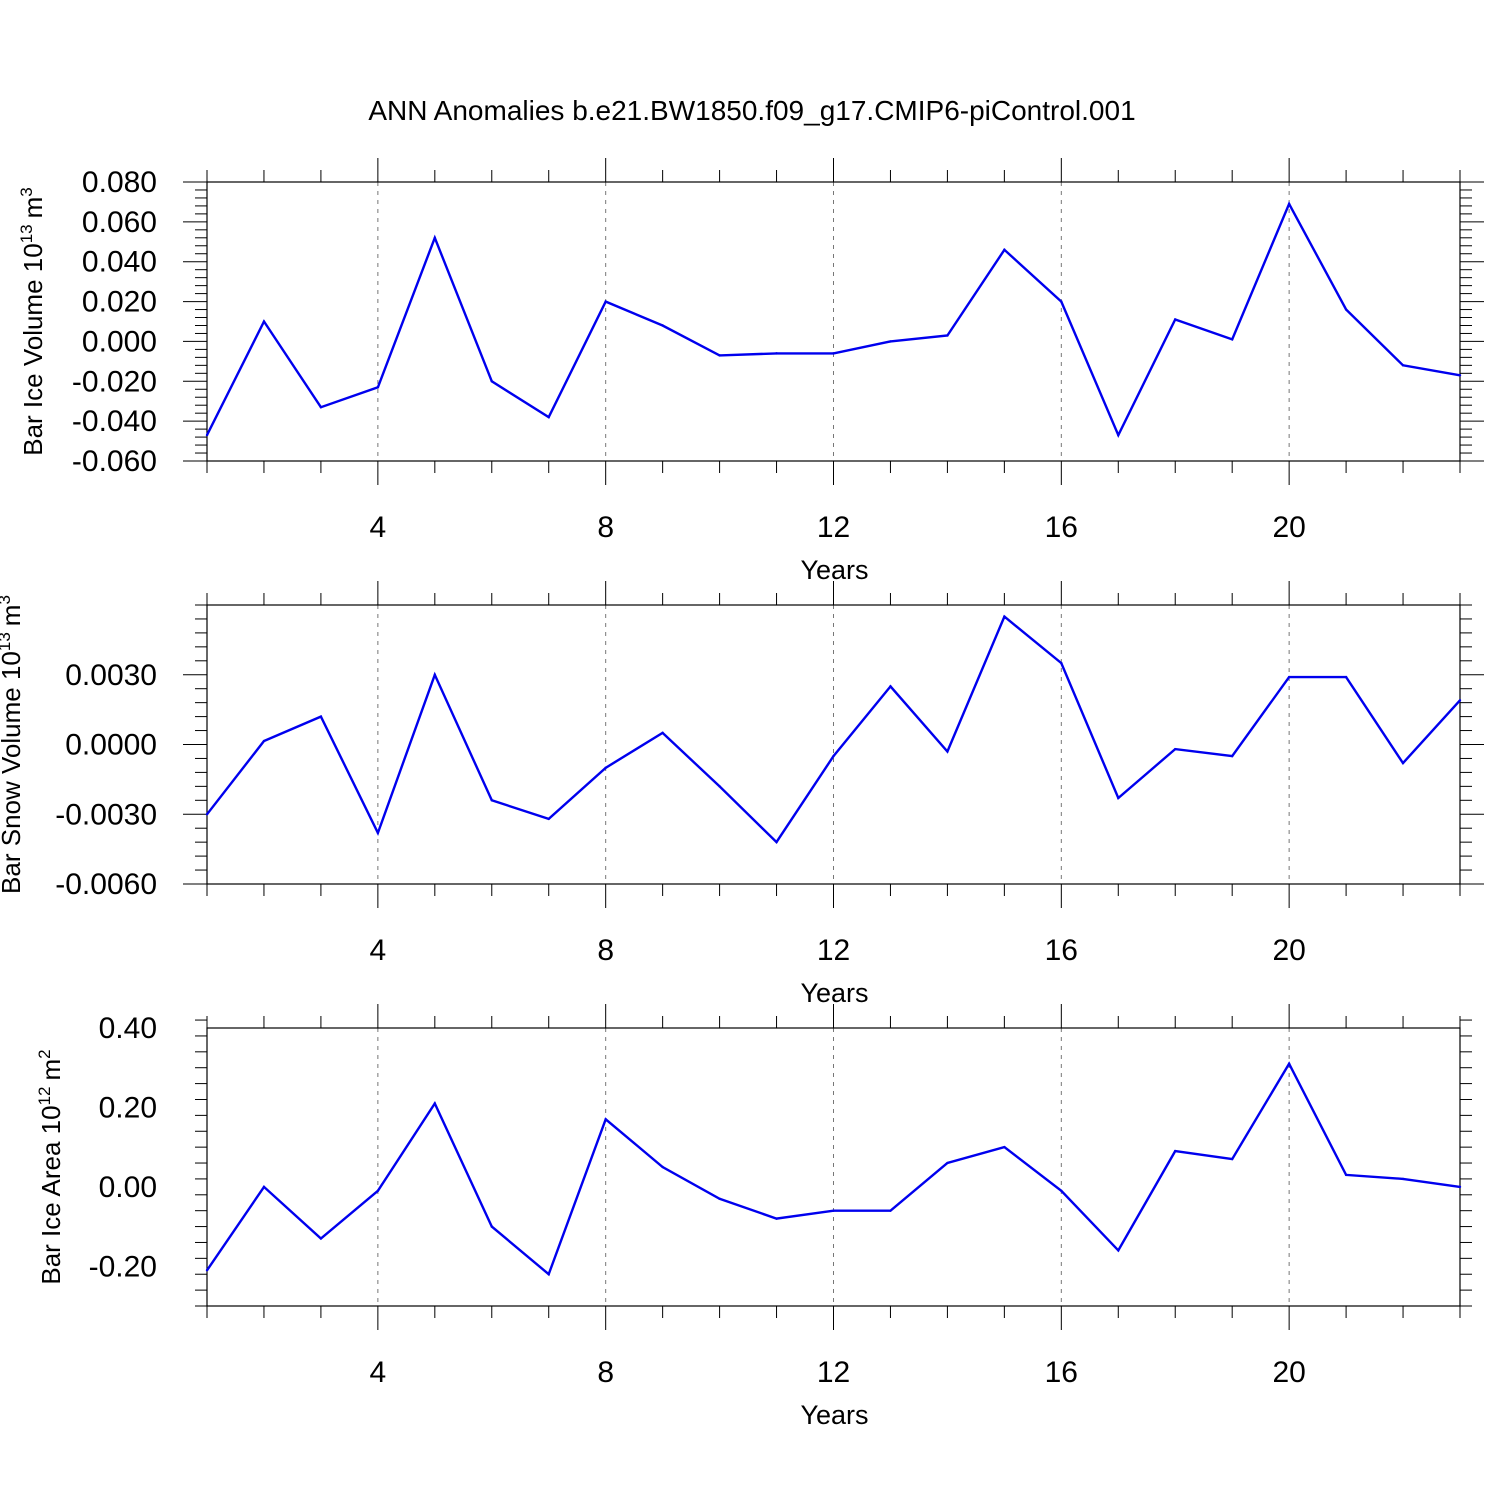  What do you see at coordinates (106, 814) in the screenshot?
I see `y-tick-label: -0.0030` at bounding box center [106, 814].